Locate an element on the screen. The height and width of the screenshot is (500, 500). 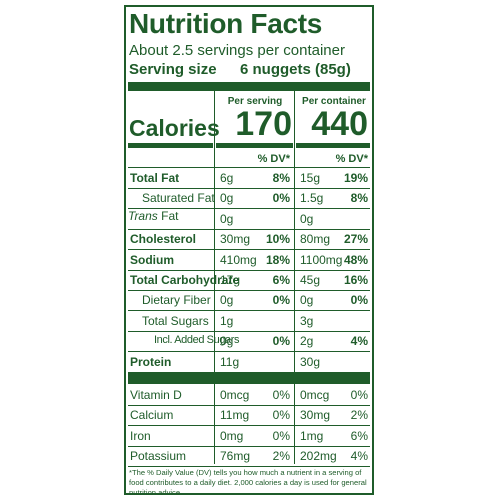
nutrient-row: Protein 11g 30g is located at coordinates (249, 362).